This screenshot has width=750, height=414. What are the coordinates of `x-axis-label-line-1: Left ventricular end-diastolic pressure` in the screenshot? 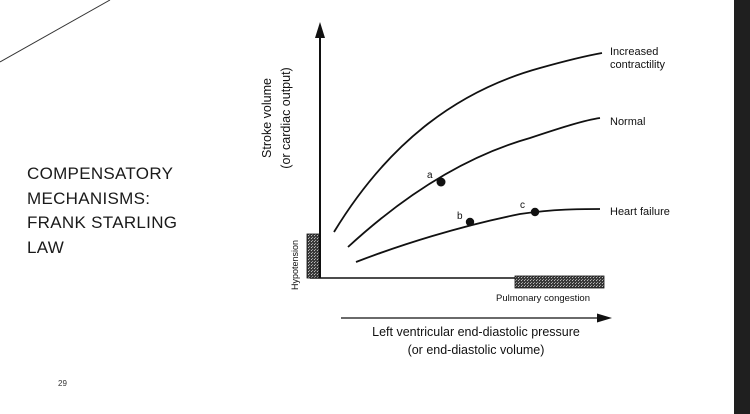 It's located at (476, 332).